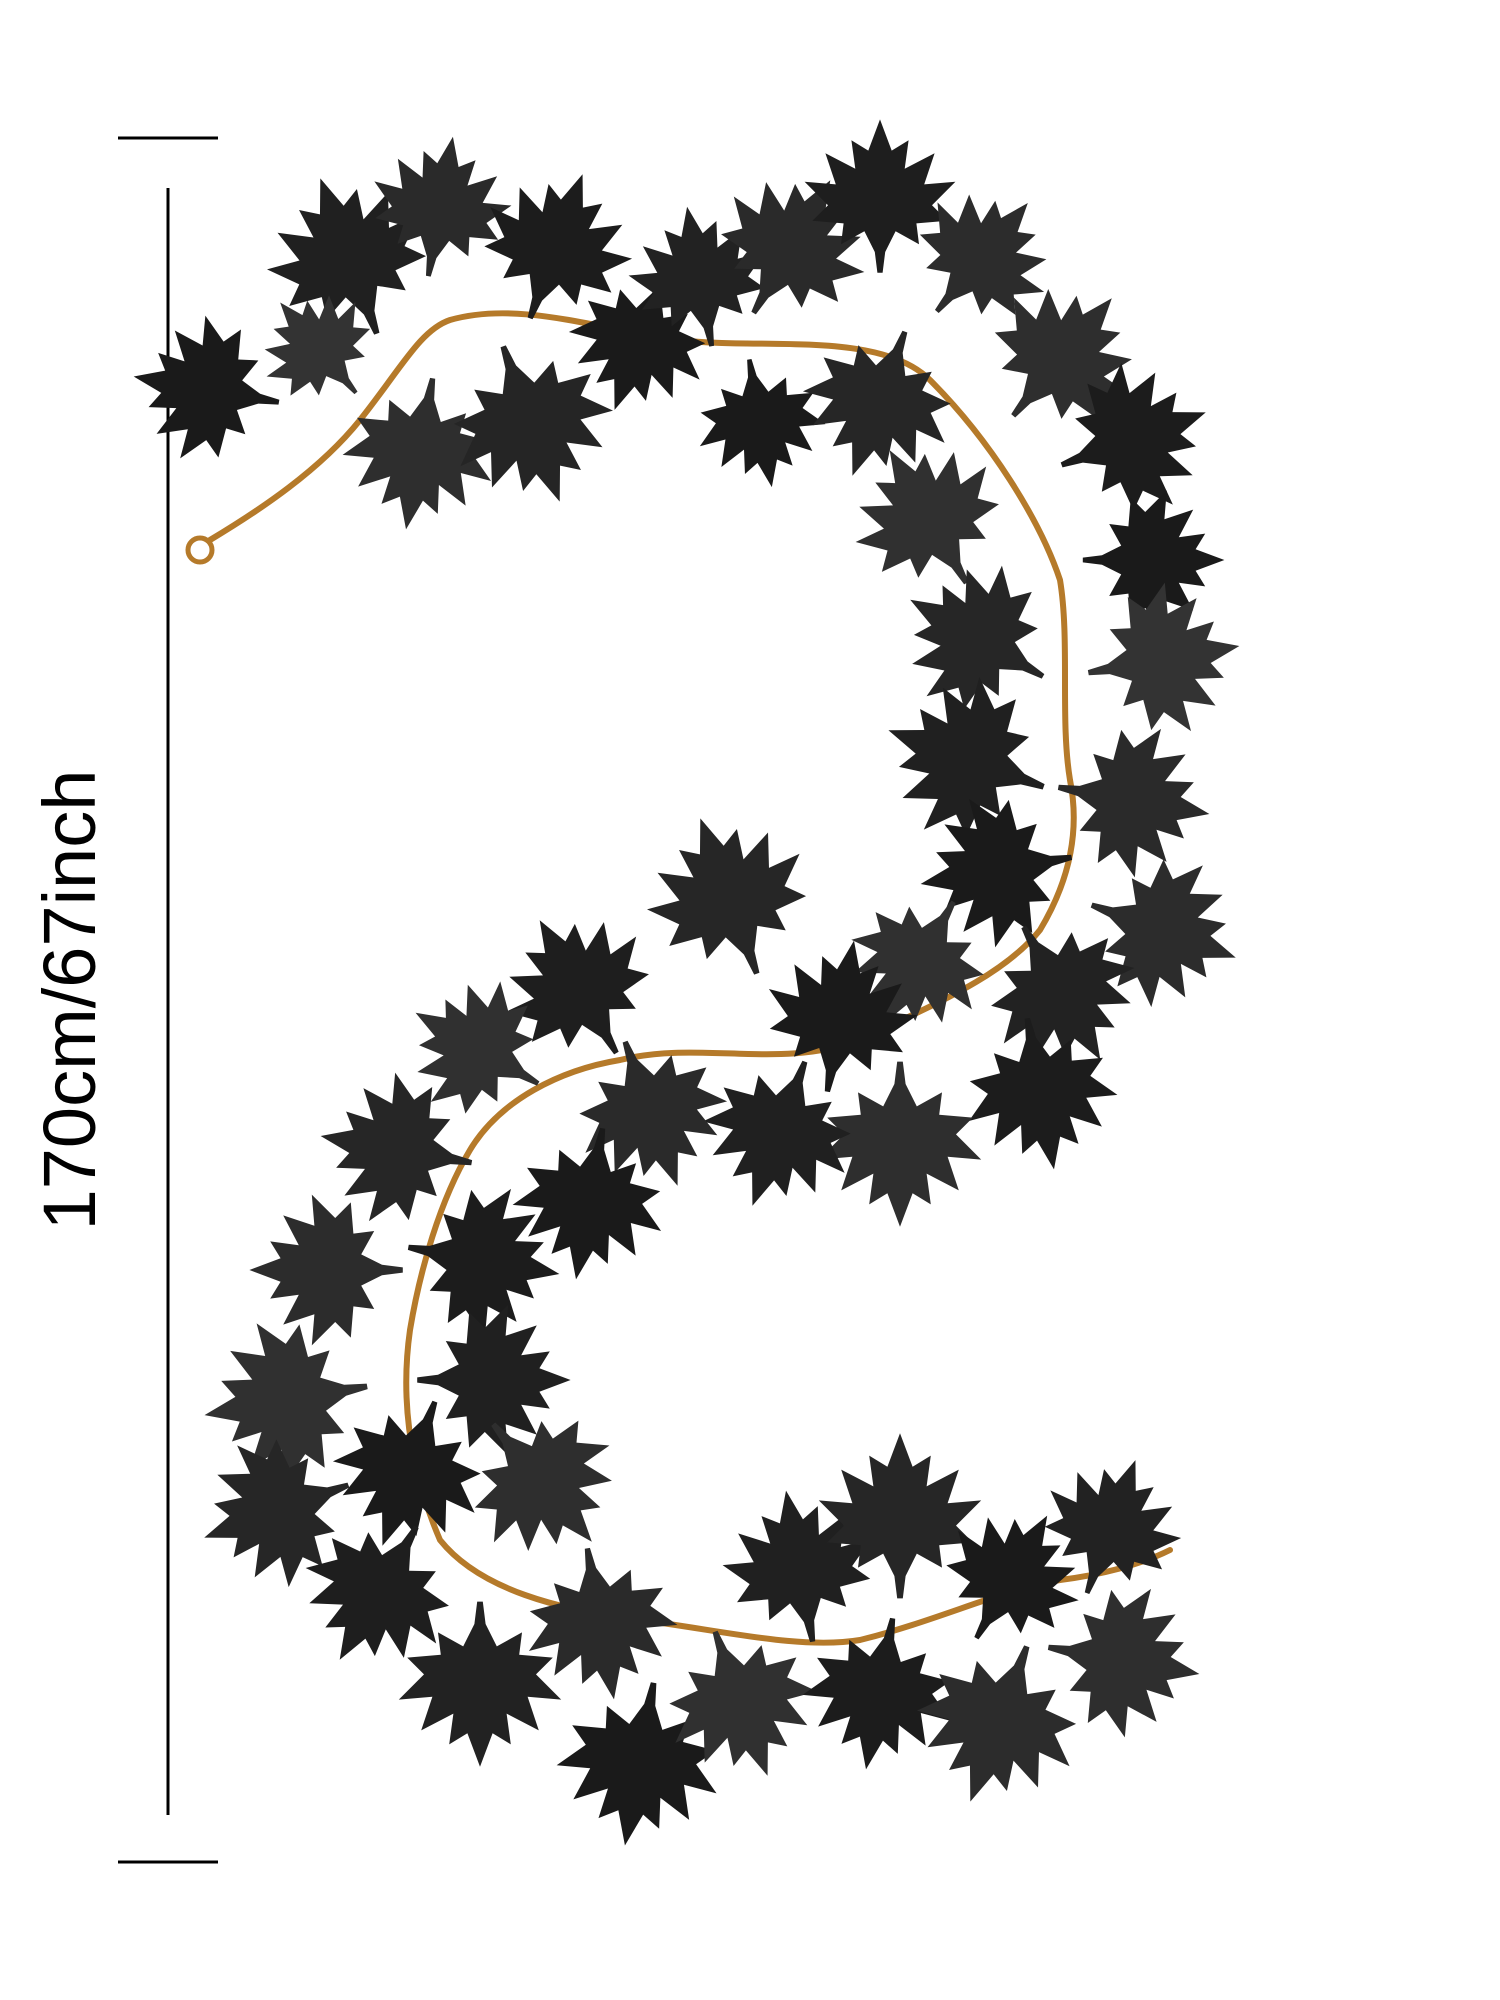 This screenshot has width=1500, height=2000. Describe the element at coordinates (168, 1000) in the screenshot. I see `measurement-indicator` at that location.